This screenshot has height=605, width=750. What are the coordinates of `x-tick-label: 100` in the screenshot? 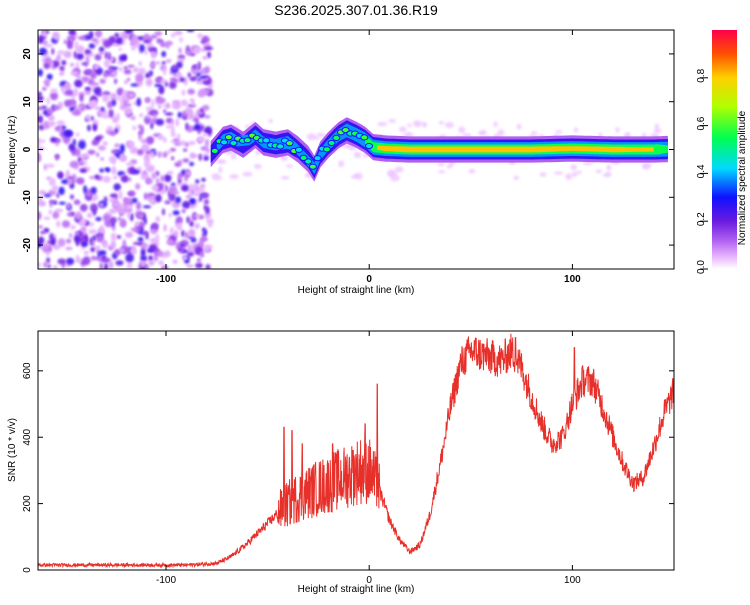 It's located at (572, 580).